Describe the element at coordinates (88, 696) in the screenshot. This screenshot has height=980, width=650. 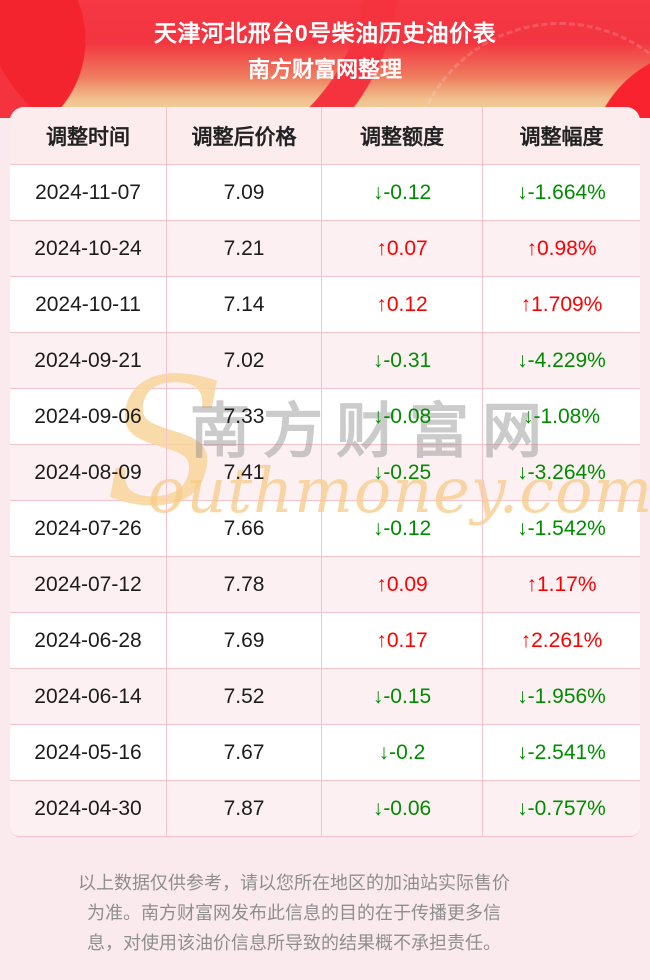
I see `cell-adjust-date: 2024-06-14` at that location.